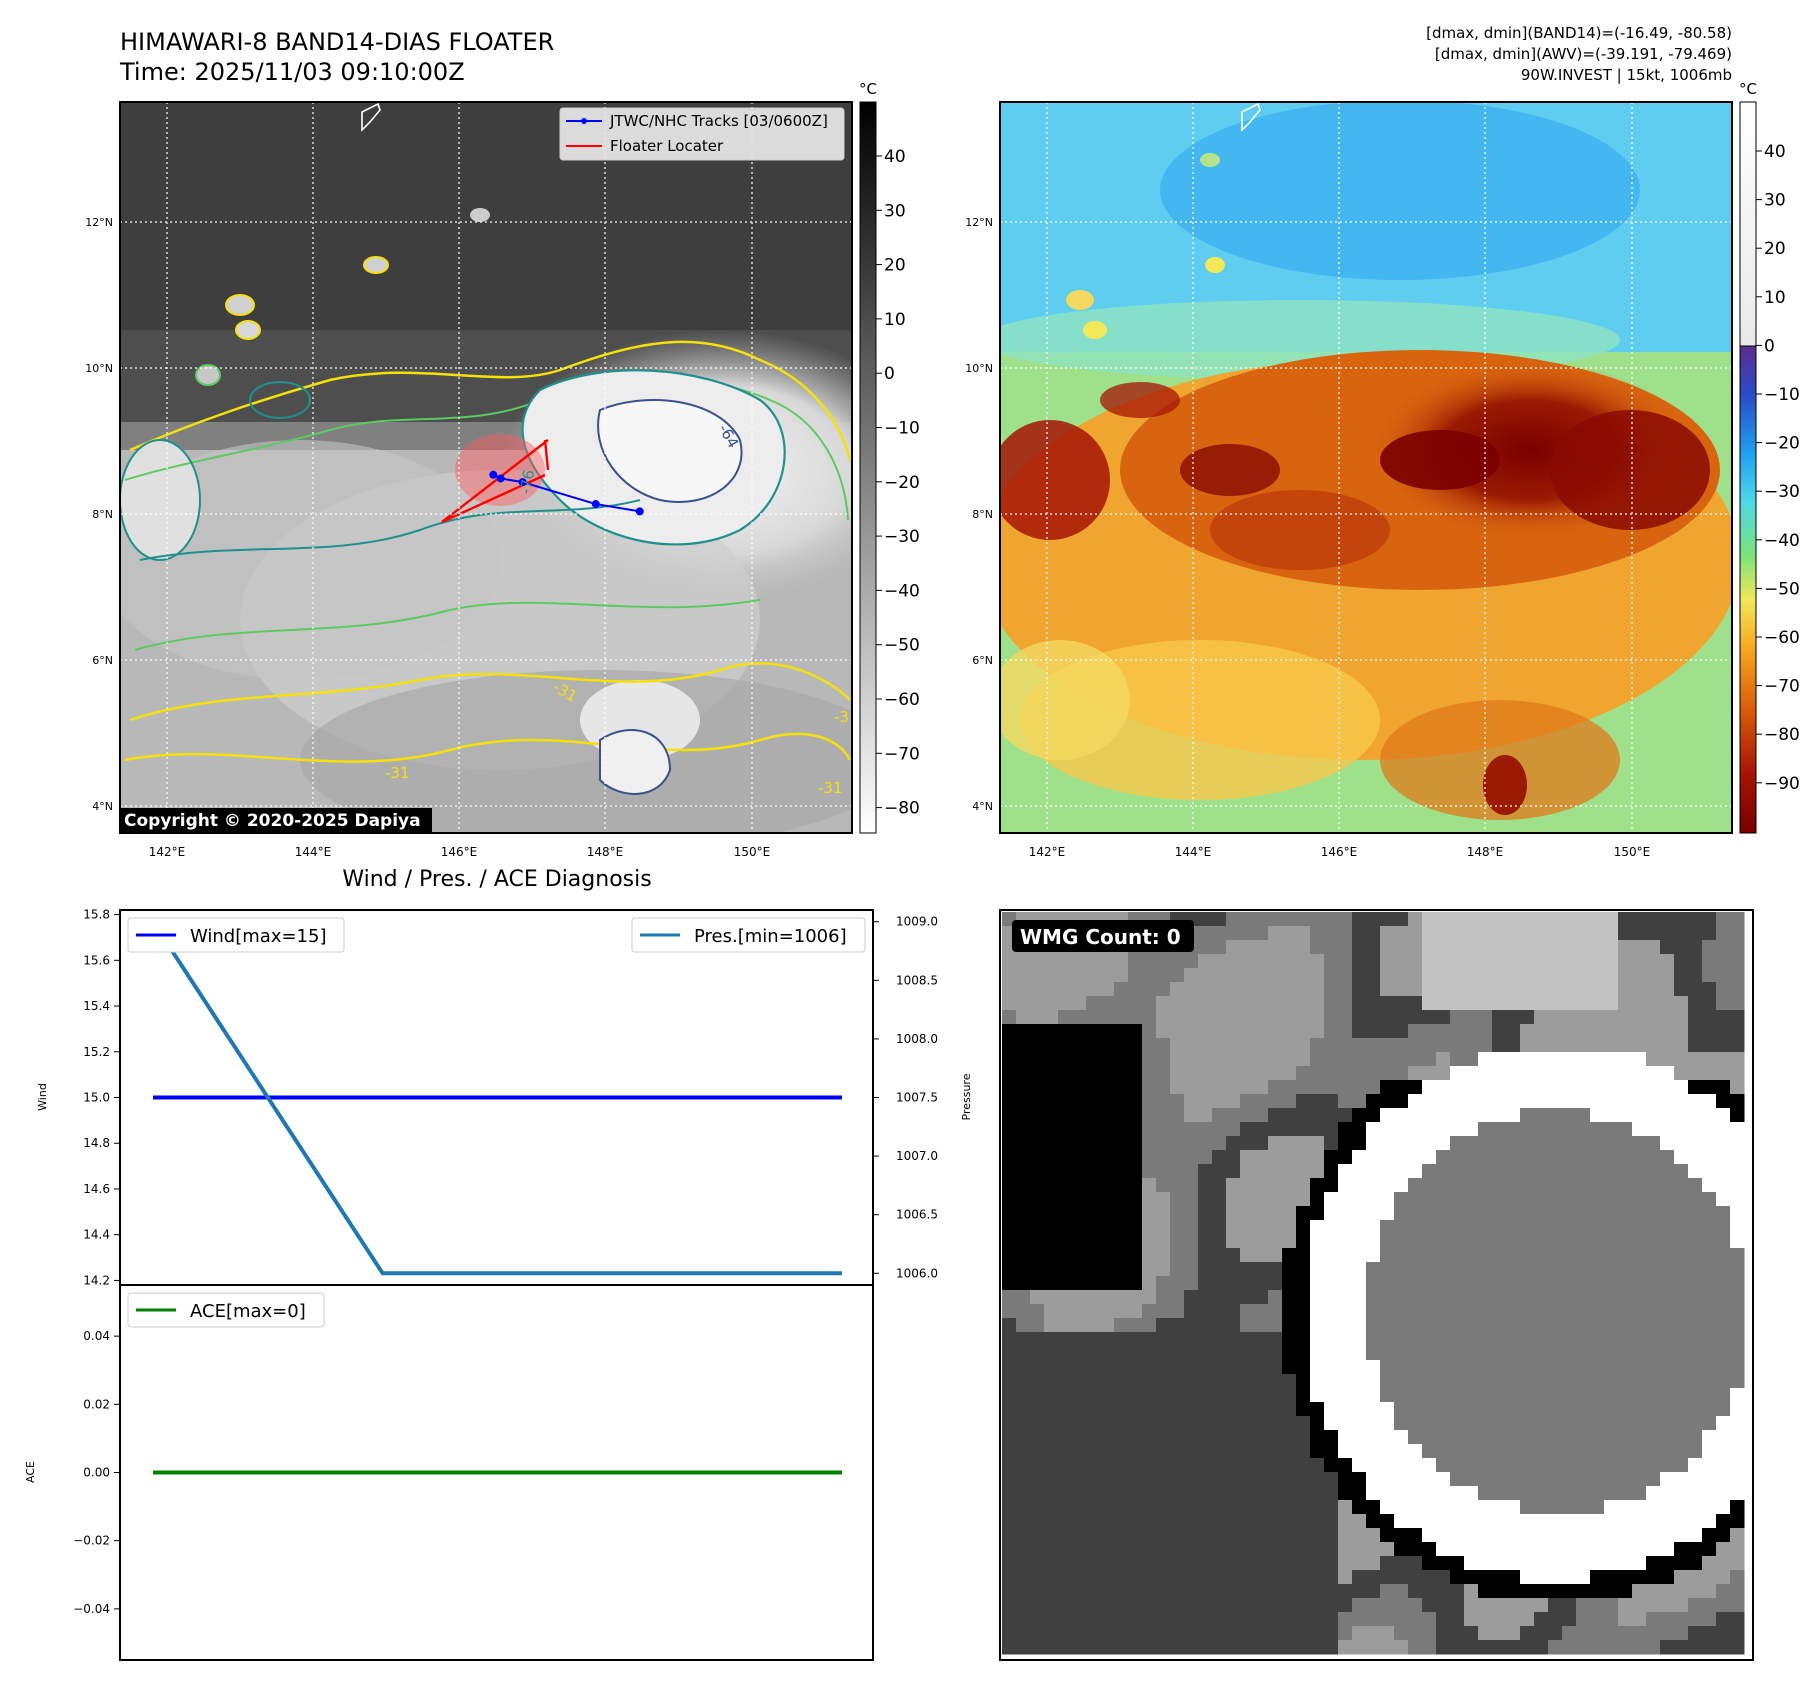  I want to click on wind-tick-label: 14.4, so click(96, 1235).